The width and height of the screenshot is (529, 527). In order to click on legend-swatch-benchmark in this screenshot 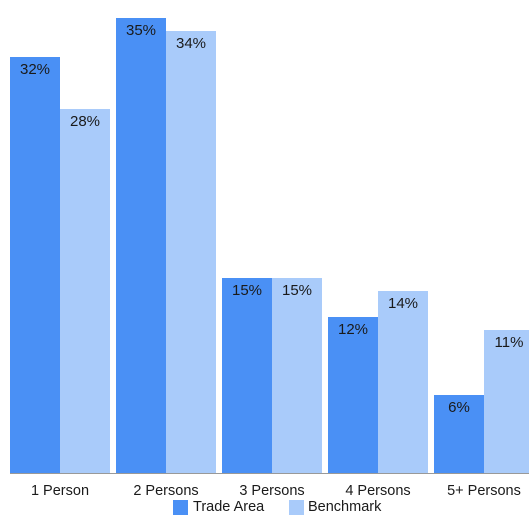, I will do `click(296, 507)`.